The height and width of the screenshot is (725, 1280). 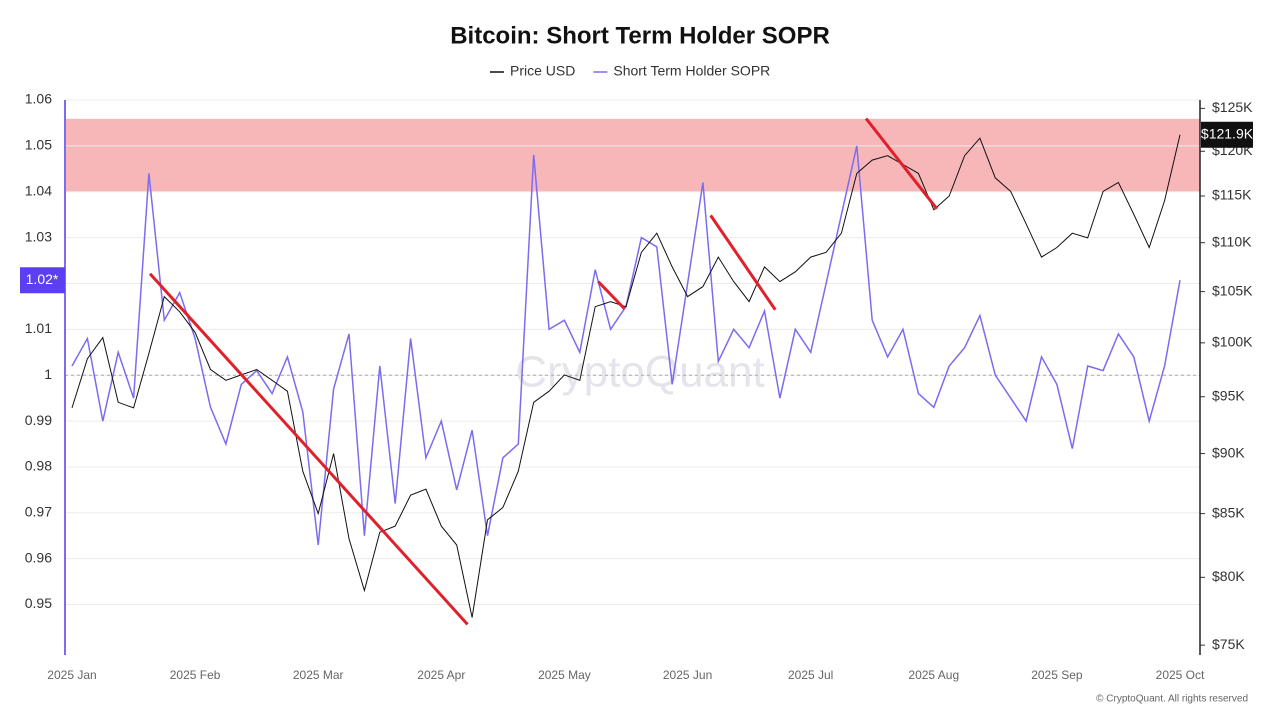 What do you see at coordinates (38, 603) in the screenshot?
I see `y-tick-label: 0.95` at bounding box center [38, 603].